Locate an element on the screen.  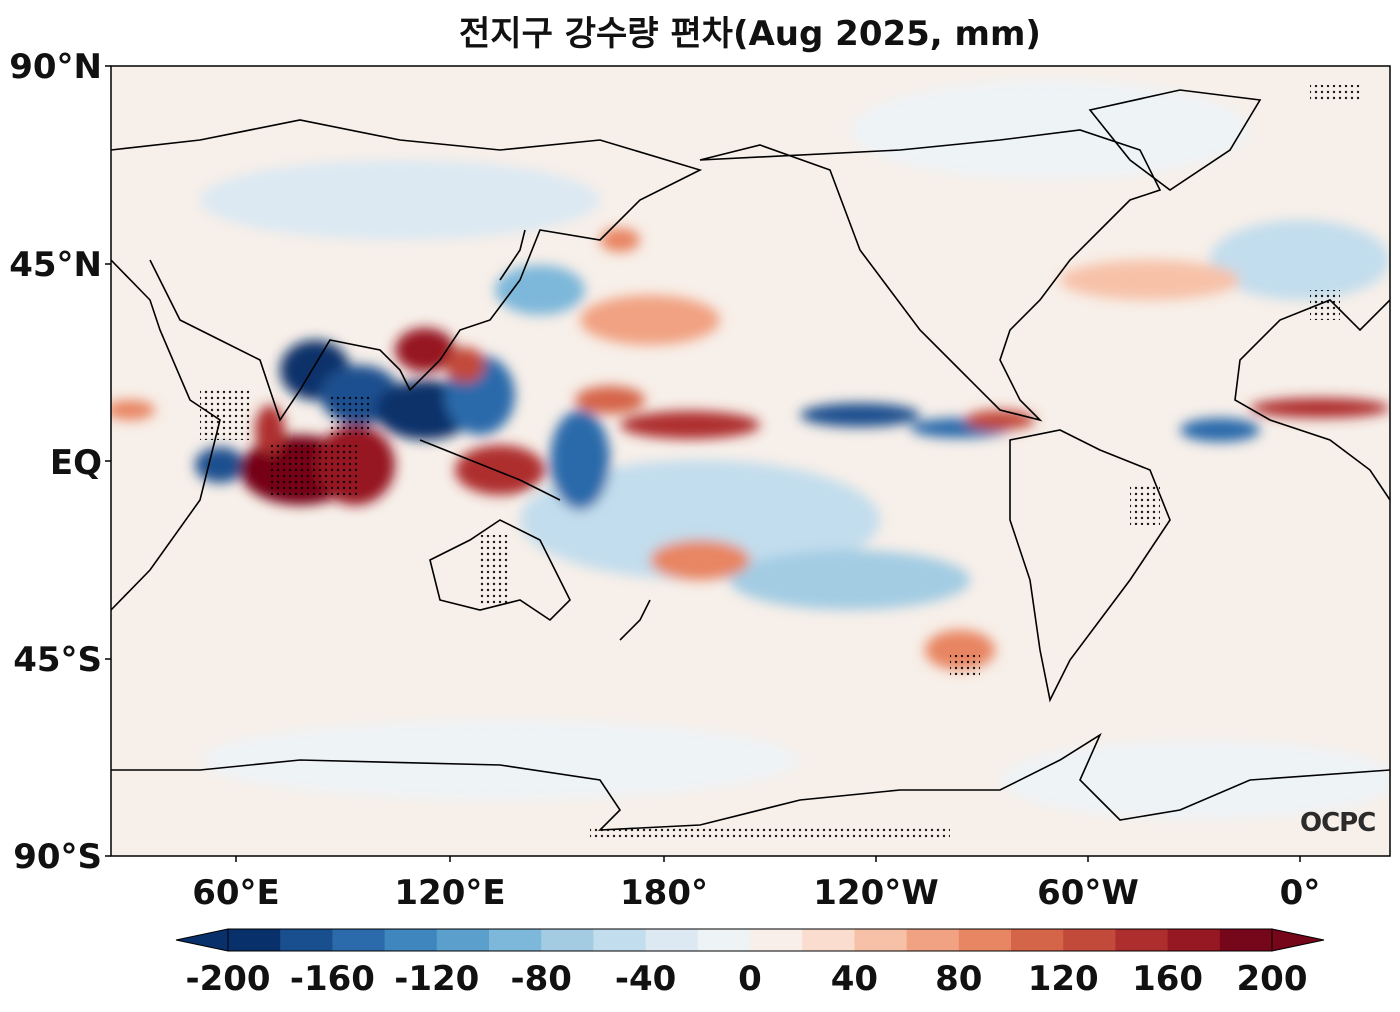
lon-label-60e: 60°E is located at coordinates (236, 893).